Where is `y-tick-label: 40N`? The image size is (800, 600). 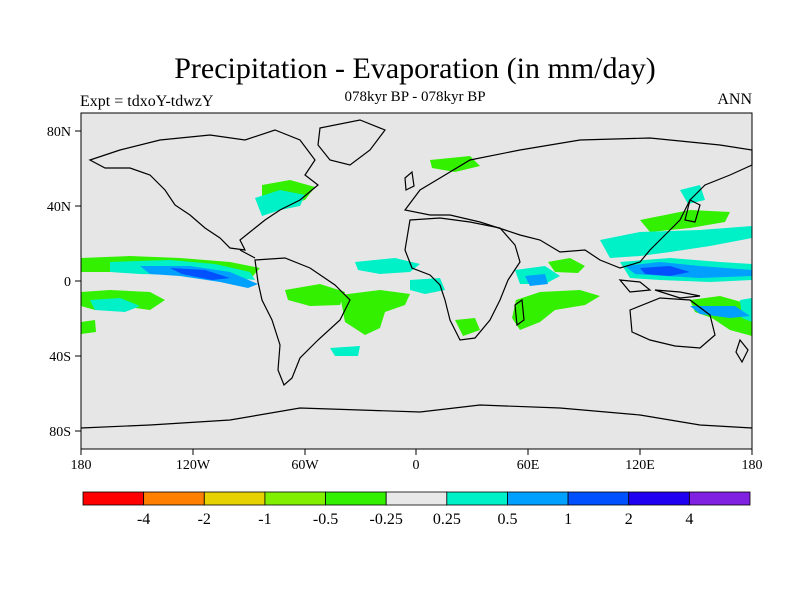
y-tick-label: 40N is located at coordinates (59, 207).